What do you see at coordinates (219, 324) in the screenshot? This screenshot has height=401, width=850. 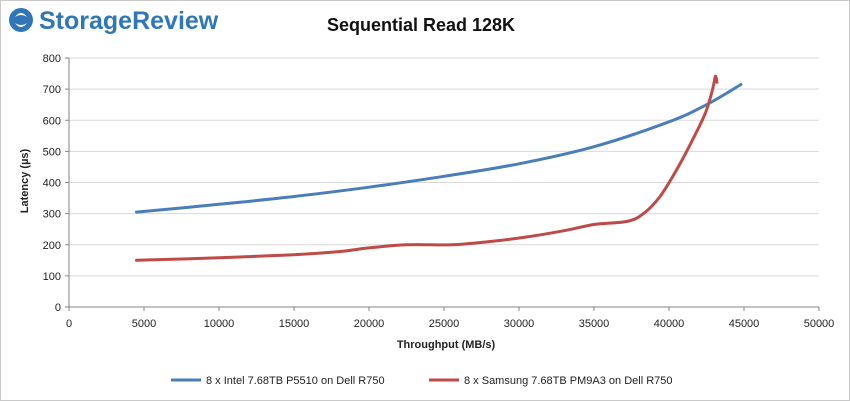 I see `x-tick-label: 10000` at bounding box center [219, 324].